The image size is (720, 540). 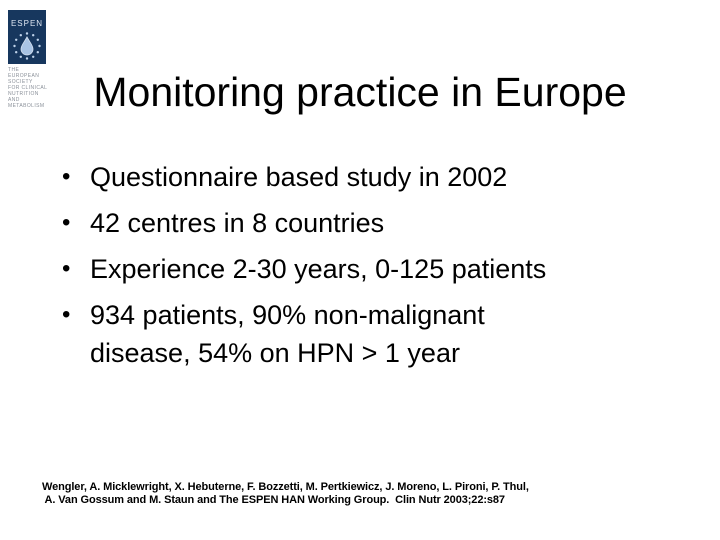 What do you see at coordinates (275, 353) in the screenshot?
I see `bullet-text-line: disease, 54% on HPN > 1 year` at bounding box center [275, 353].